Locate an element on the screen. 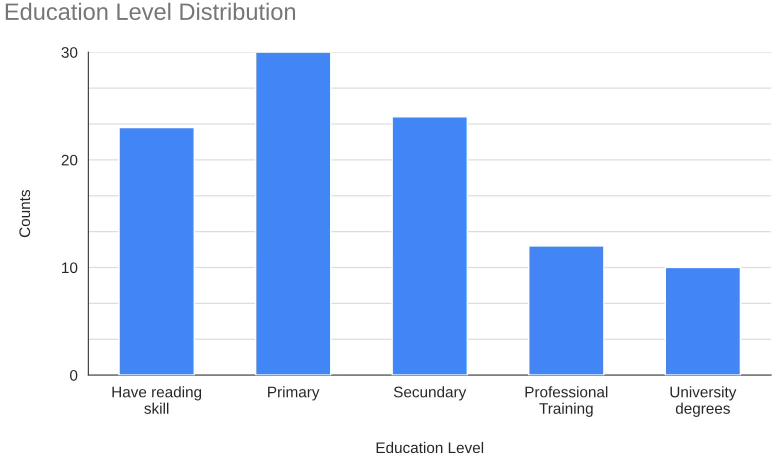 Image resolution: width=775 pixels, height=458 pixels. x-axis-title: Education Level is located at coordinates (430, 448).